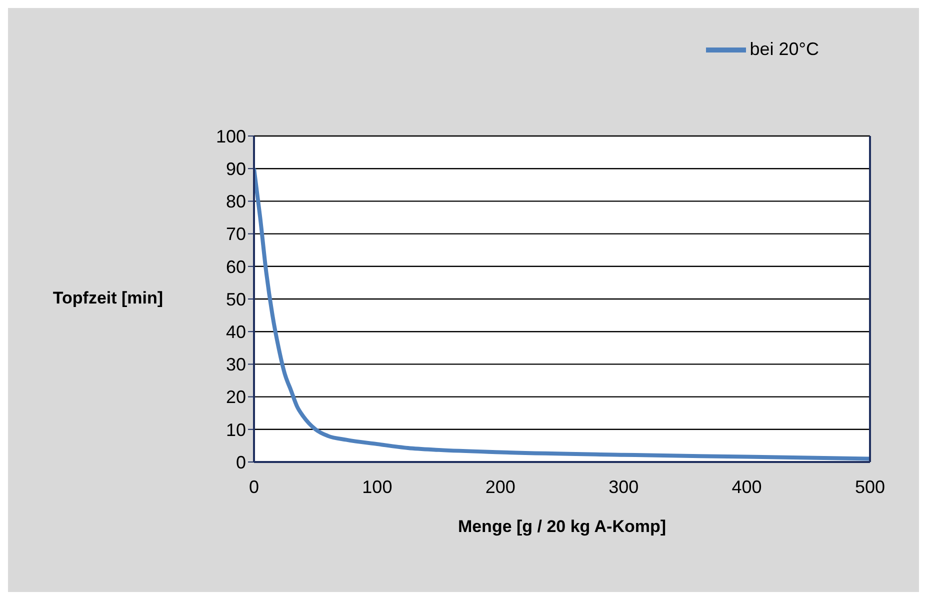 The width and height of the screenshot is (927, 600). Describe the element at coordinates (562, 526) in the screenshot. I see `x-axis-title: Menge [g / 20 kg A-Komp]` at that location.